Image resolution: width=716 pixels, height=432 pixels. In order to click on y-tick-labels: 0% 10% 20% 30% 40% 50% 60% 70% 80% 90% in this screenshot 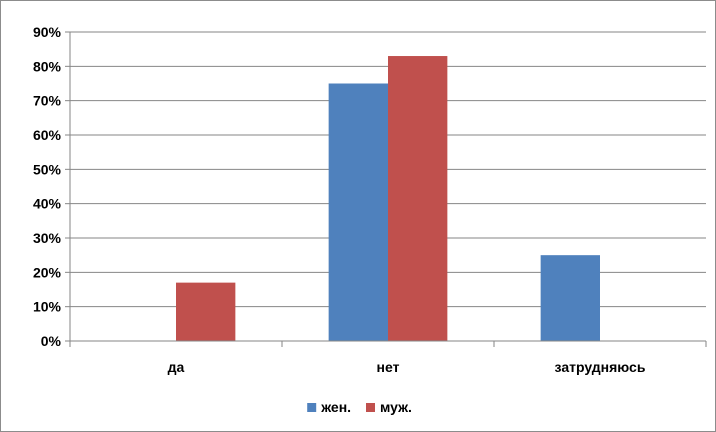, I will do `click(47, 186)`.